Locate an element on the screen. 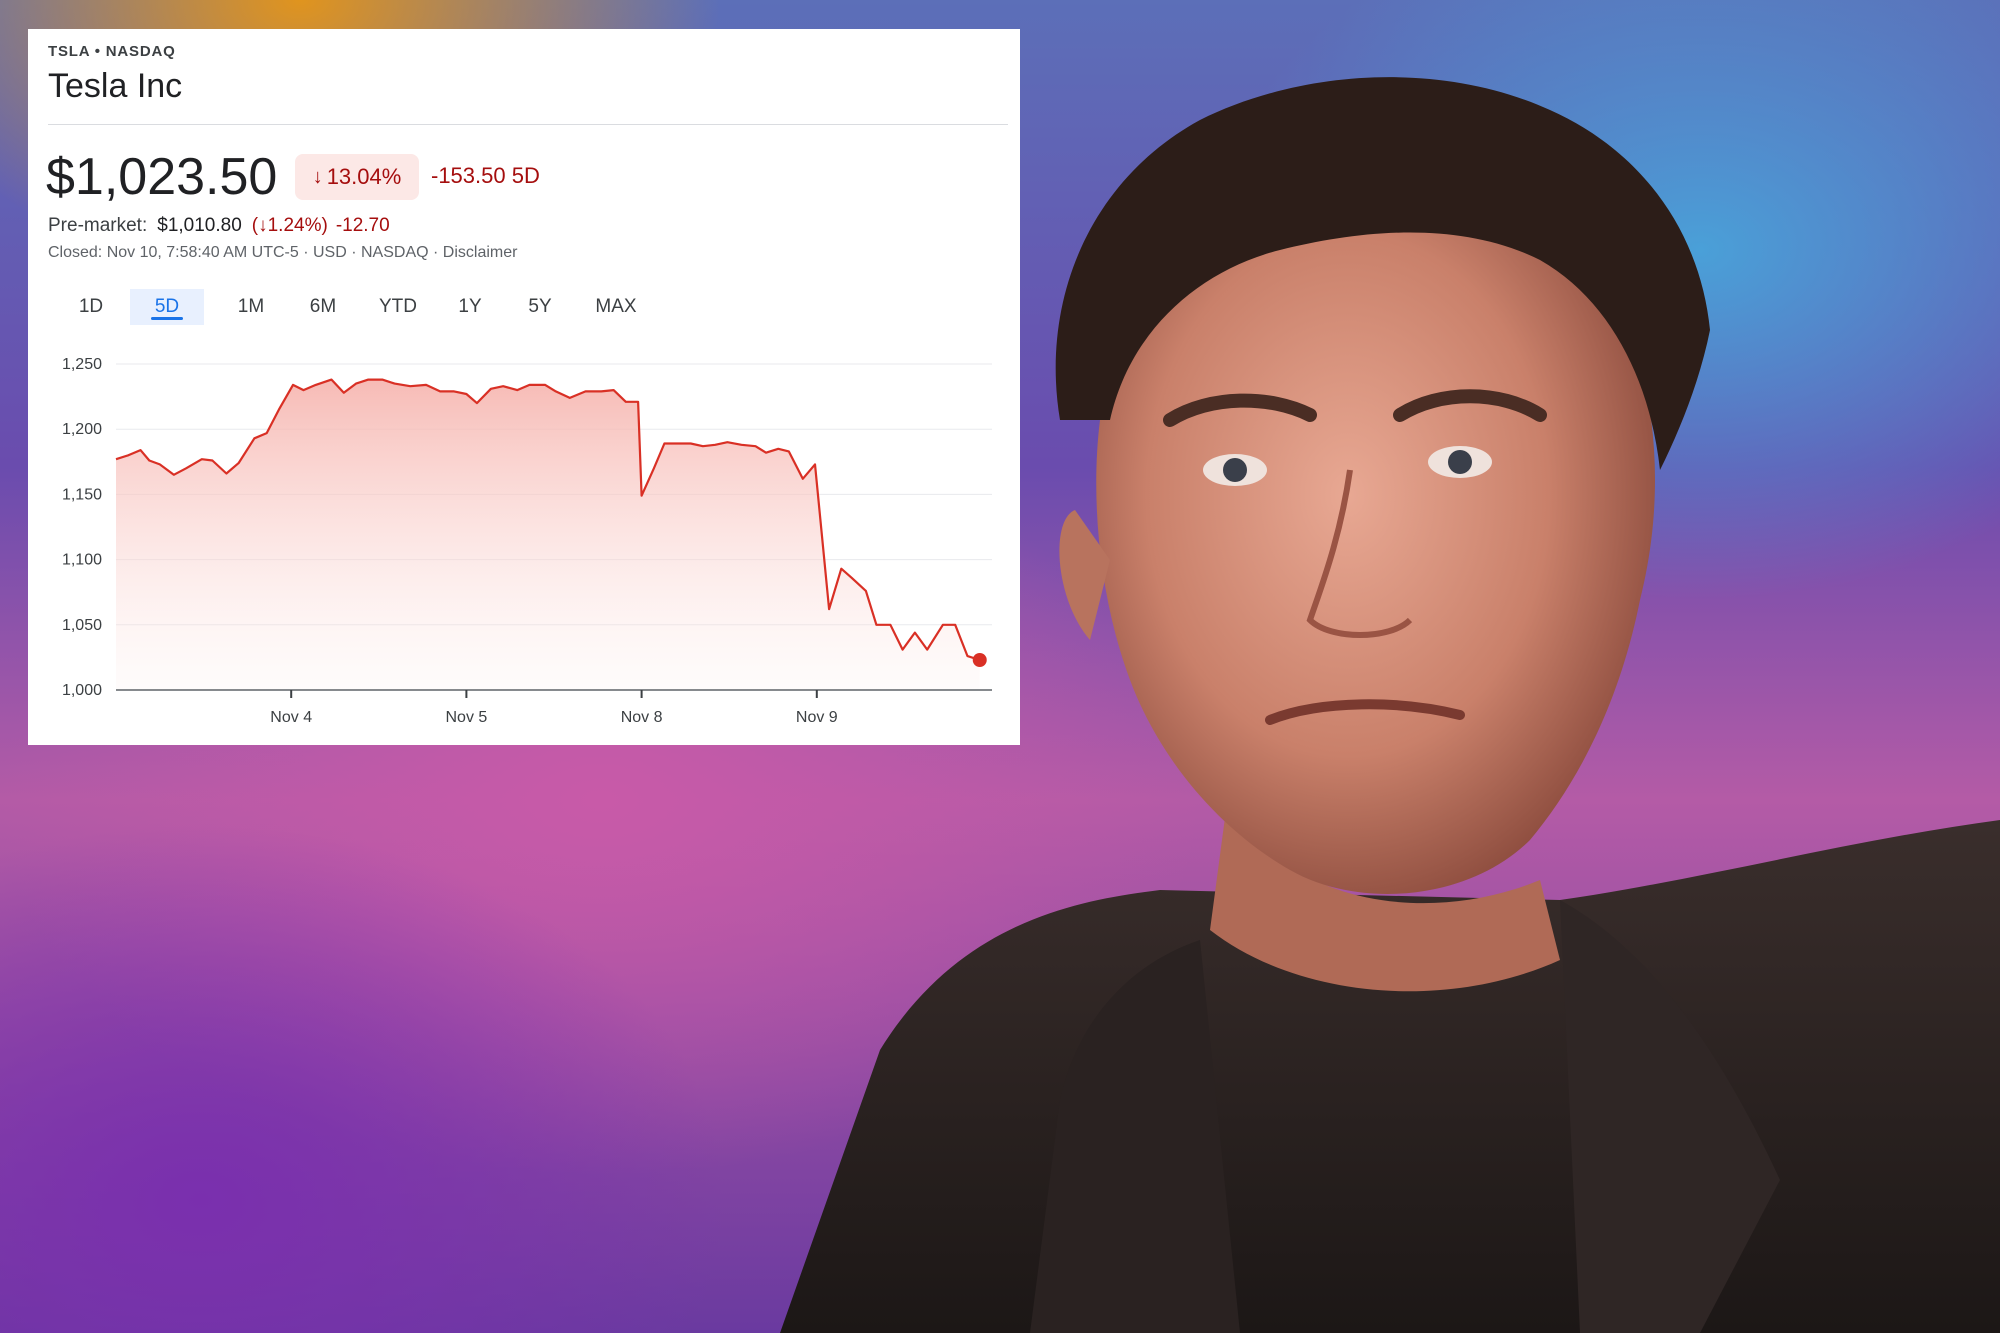  current-price: $1,023.50 is located at coordinates (162, 177).